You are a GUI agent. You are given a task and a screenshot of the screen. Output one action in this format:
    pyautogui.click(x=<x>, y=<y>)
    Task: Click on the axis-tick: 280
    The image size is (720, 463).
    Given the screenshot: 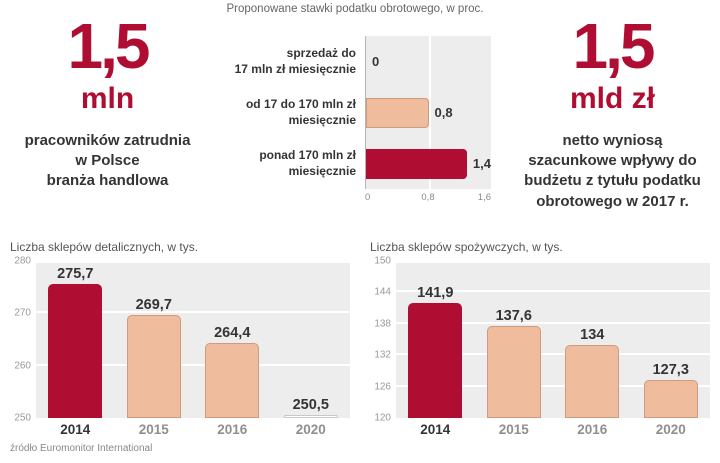 What is the action you would take?
    pyautogui.click(x=22, y=261)
    